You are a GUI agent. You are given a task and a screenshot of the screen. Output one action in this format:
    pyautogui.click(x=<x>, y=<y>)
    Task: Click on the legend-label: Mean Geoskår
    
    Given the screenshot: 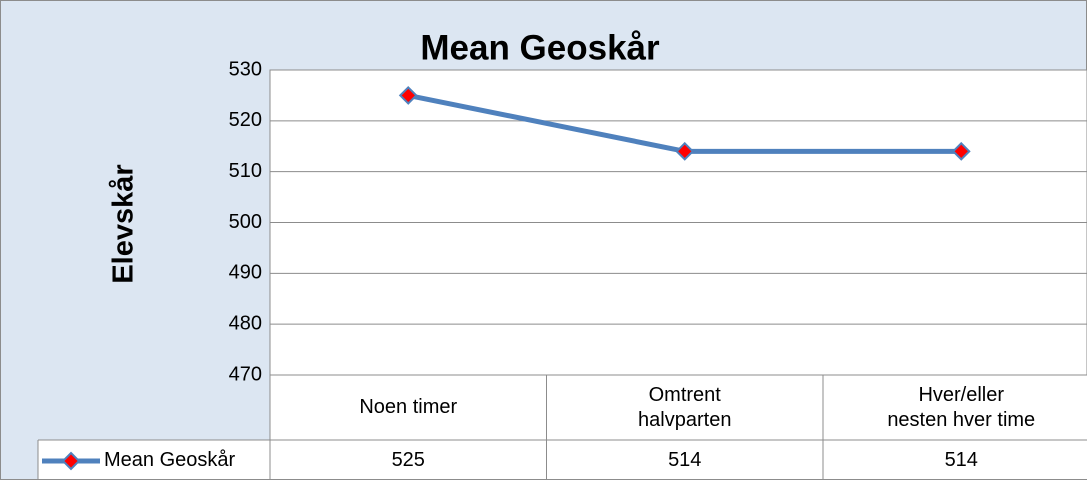 What is the action you would take?
    pyautogui.click(x=170, y=459)
    